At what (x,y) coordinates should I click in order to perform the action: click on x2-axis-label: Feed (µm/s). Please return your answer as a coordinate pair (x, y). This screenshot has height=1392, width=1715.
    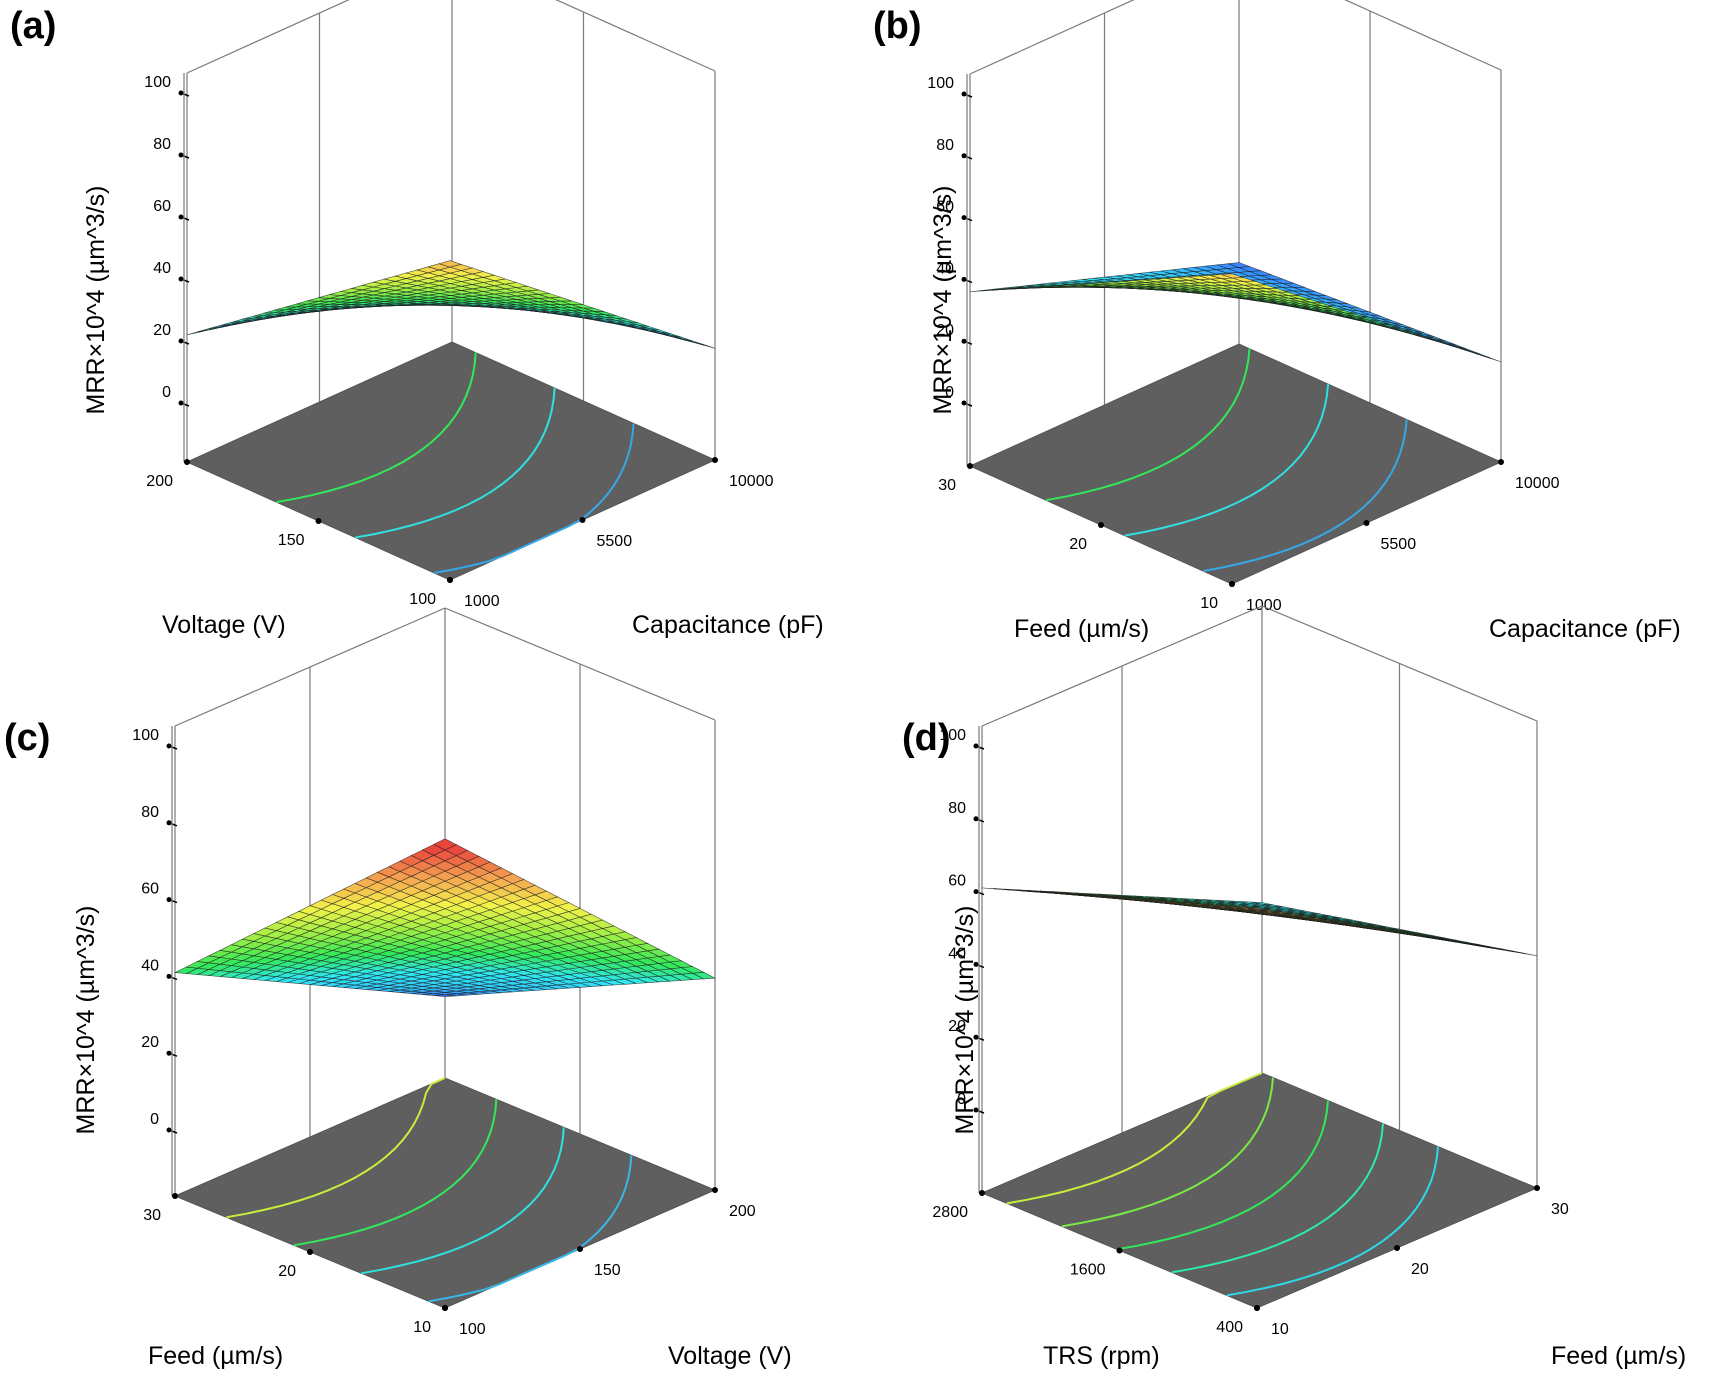
    Looking at the image, I should click on (1618, 1356).